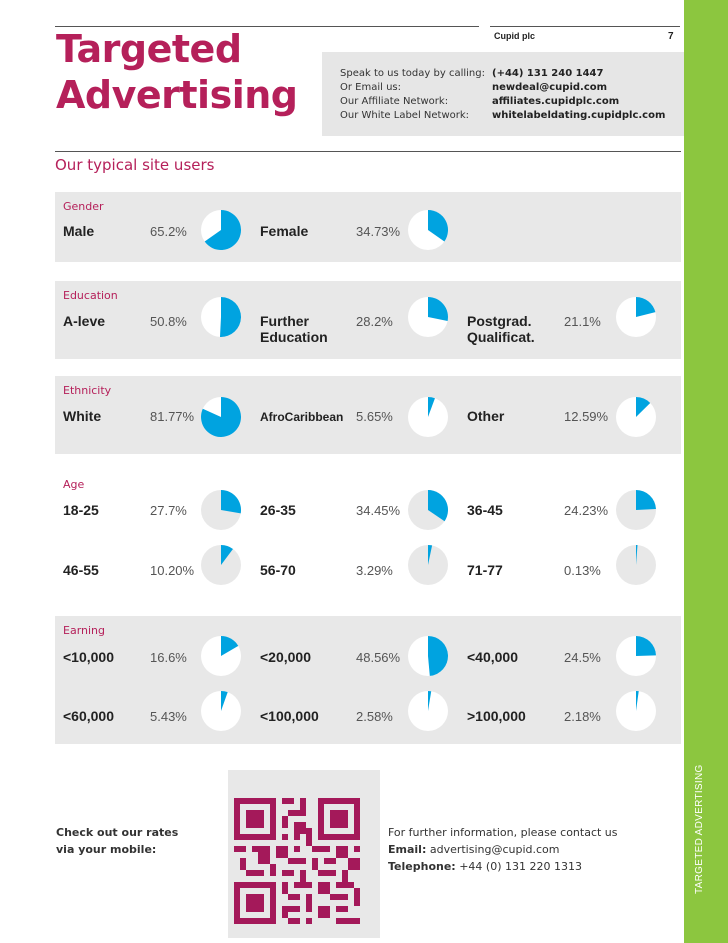 This screenshot has width=728, height=943. What do you see at coordinates (368, 534) in the screenshot?
I see `age-band` at bounding box center [368, 534].